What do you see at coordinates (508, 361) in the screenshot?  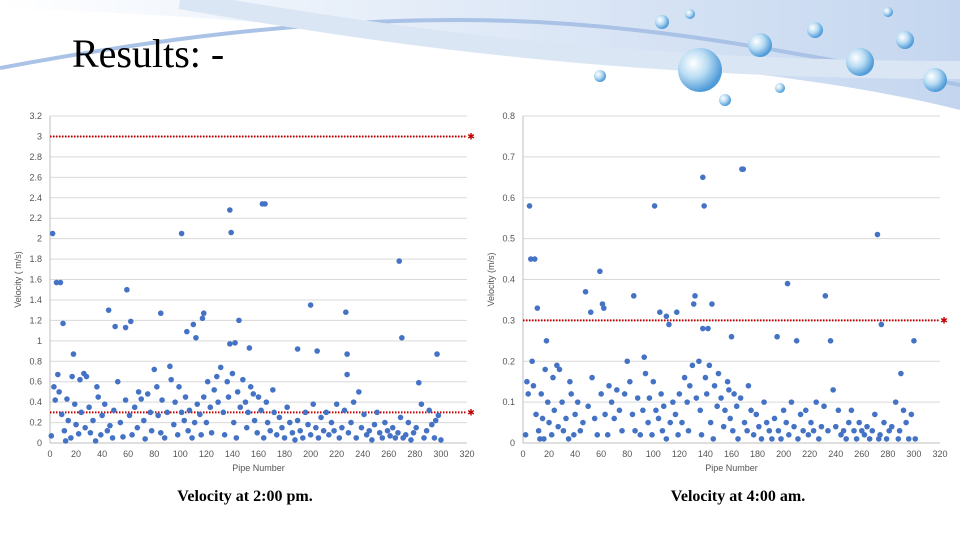 I see `y-tick-label: 0.2` at bounding box center [508, 361].